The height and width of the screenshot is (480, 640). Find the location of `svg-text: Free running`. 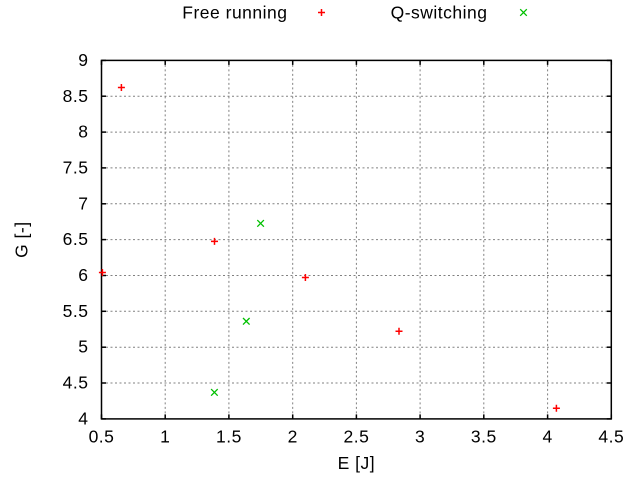

svg-text: Free running is located at coordinates (234, 13).